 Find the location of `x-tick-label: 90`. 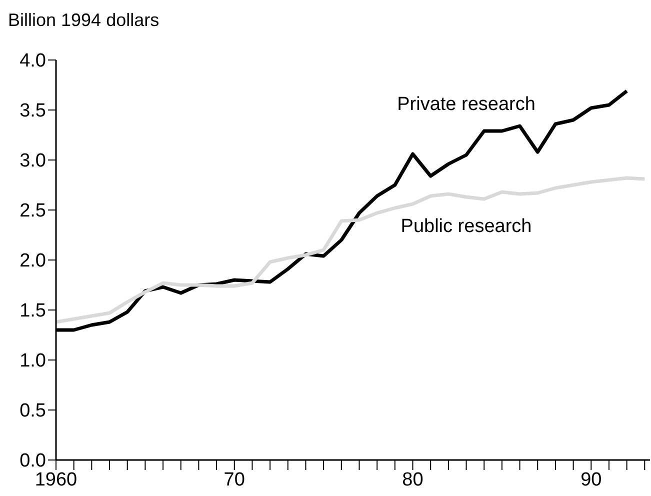

x-tick-label: 90 is located at coordinates (591, 479).